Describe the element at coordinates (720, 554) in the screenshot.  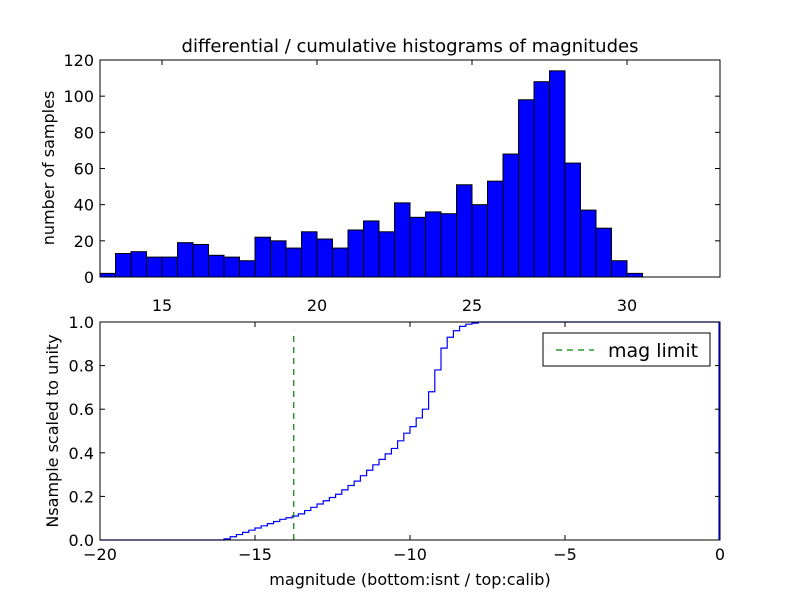
I see `x-tick-label: 0` at that location.